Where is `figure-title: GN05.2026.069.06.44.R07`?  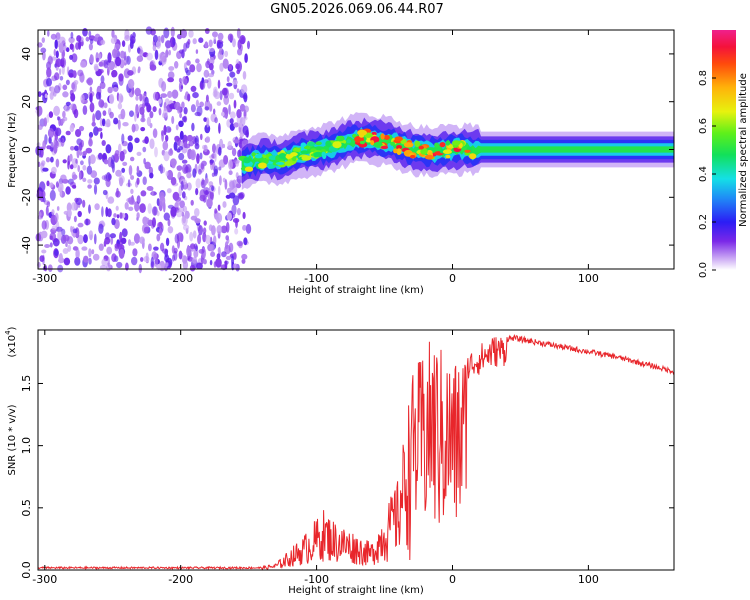 figure-title: GN05.2026.069.06.44.R07 is located at coordinates (357, 9).